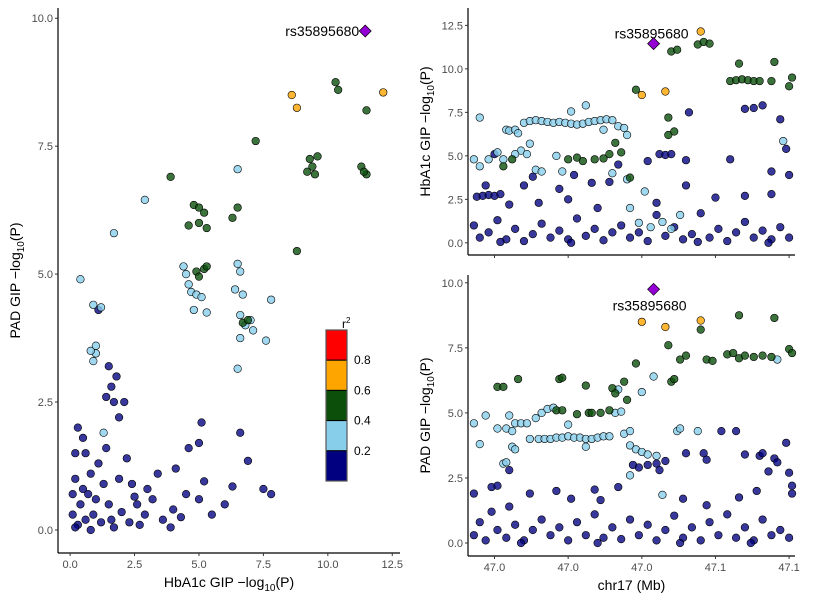 The image size is (816, 601). I want to click on x-tick-label: 7.5, so click(263, 565).